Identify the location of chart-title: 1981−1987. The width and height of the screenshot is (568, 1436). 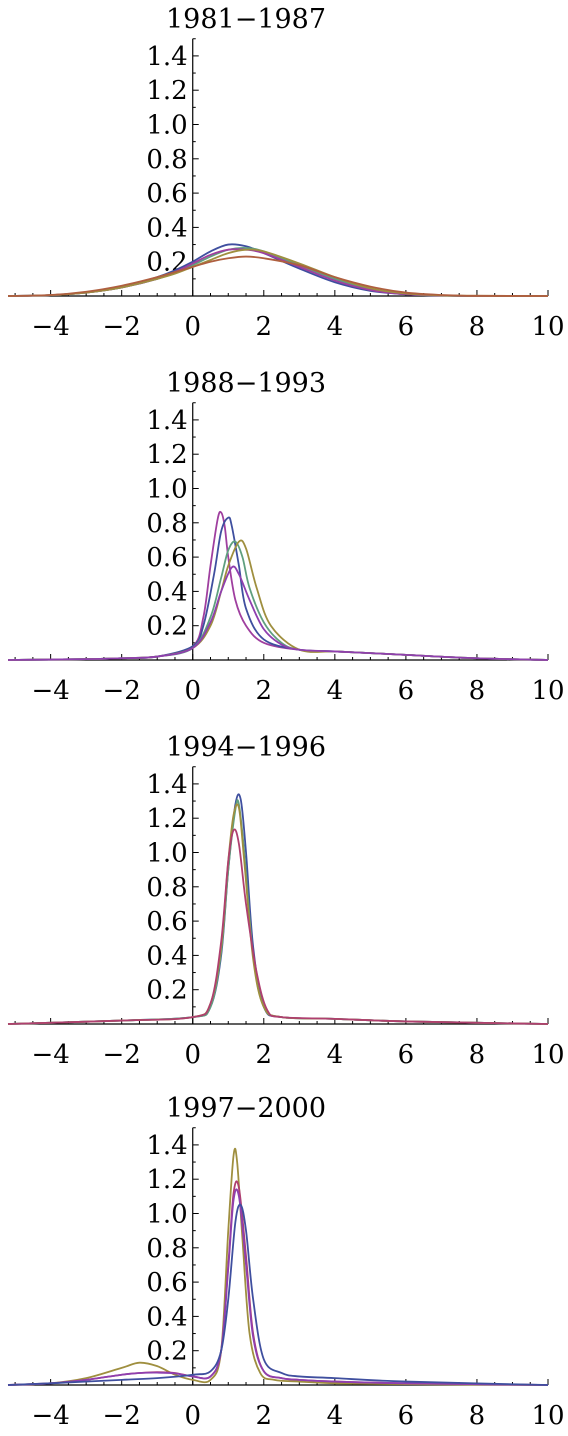
(246, 19).